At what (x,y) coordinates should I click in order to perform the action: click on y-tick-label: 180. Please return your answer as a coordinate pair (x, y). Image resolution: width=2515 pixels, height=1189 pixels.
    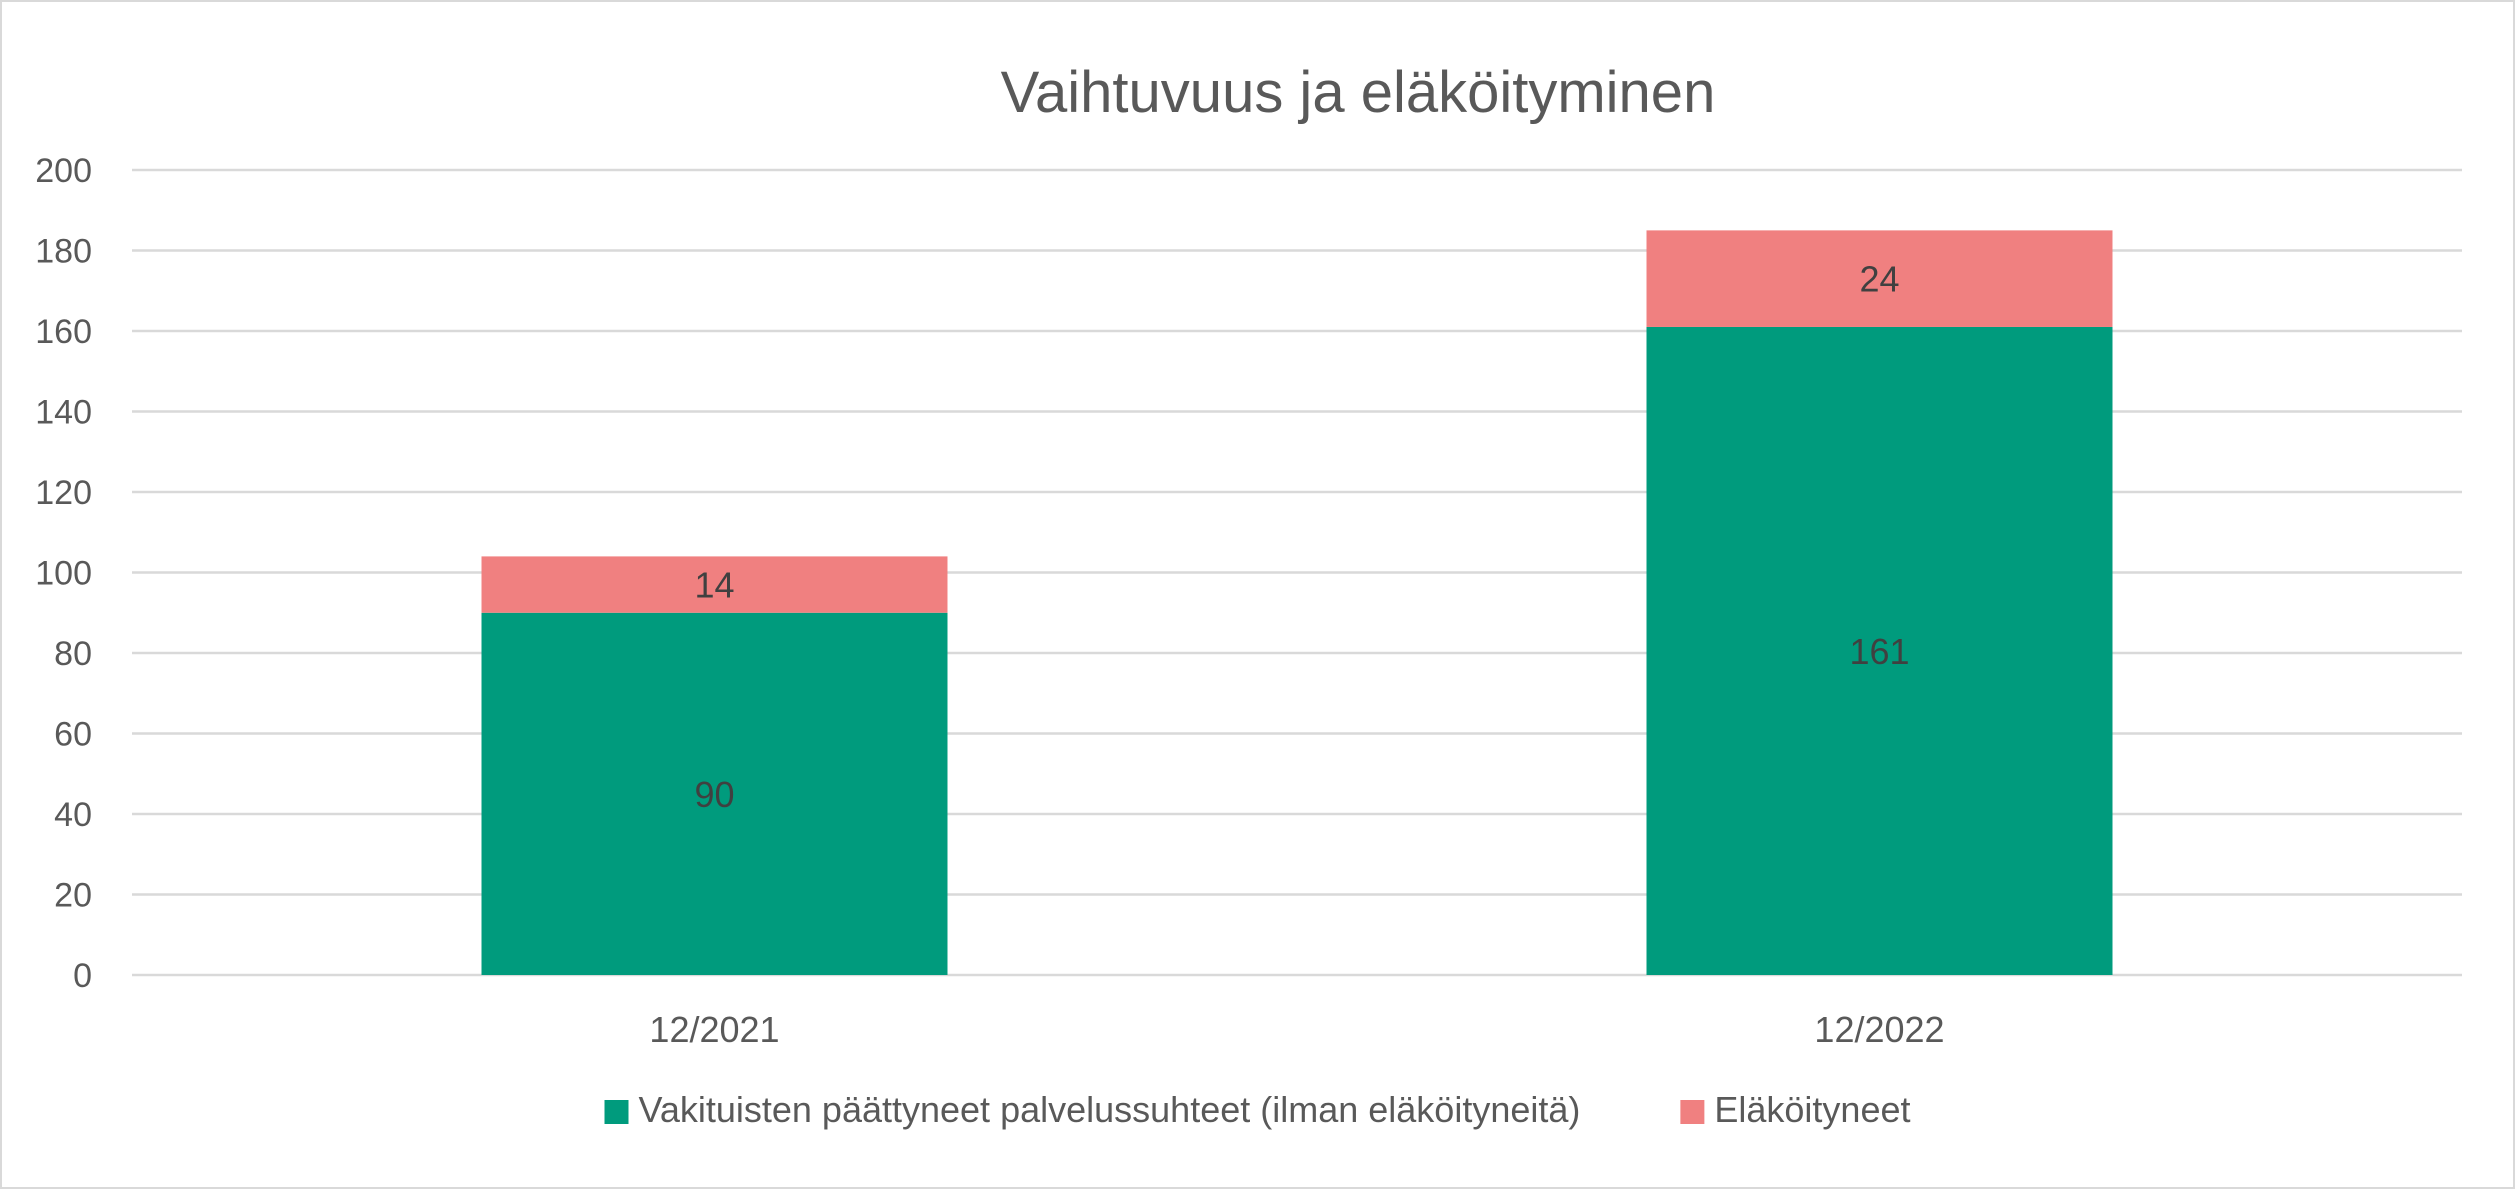
    Looking at the image, I should click on (63, 252).